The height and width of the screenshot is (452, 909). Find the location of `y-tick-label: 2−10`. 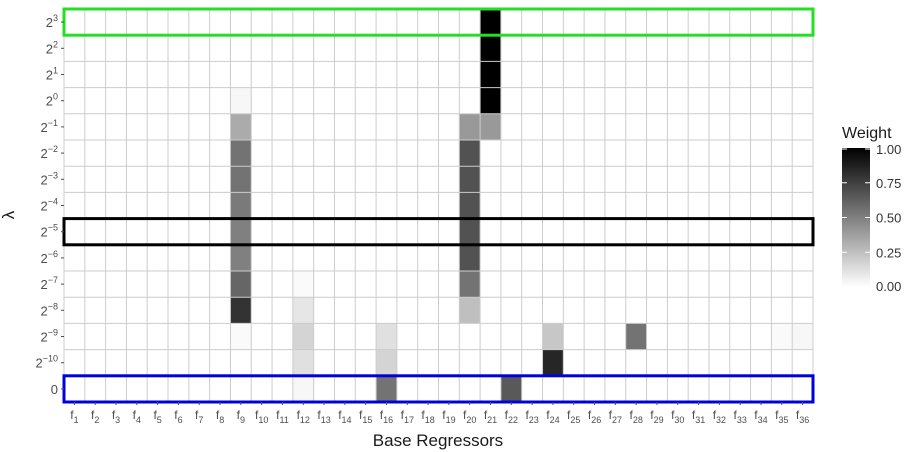

y-tick-label: 2−10 is located at coordinates (46, 362).